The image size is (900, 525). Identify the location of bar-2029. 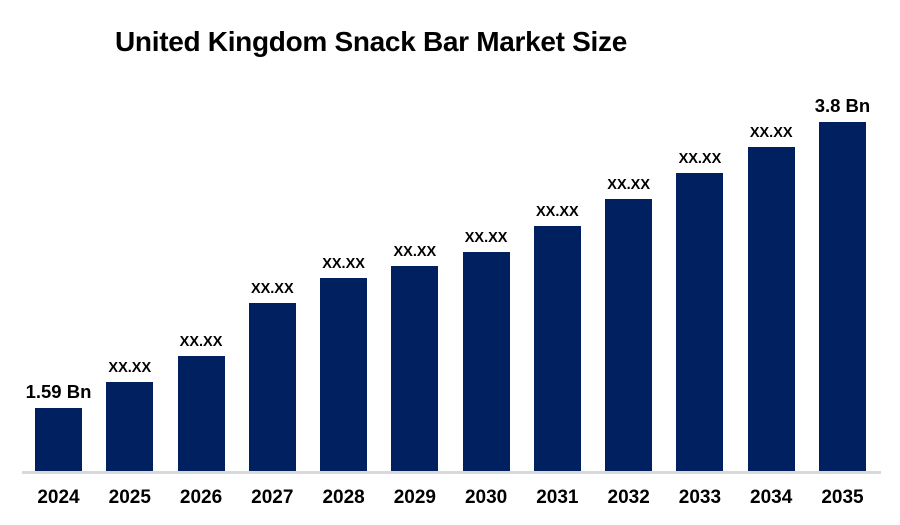
(415, 369).